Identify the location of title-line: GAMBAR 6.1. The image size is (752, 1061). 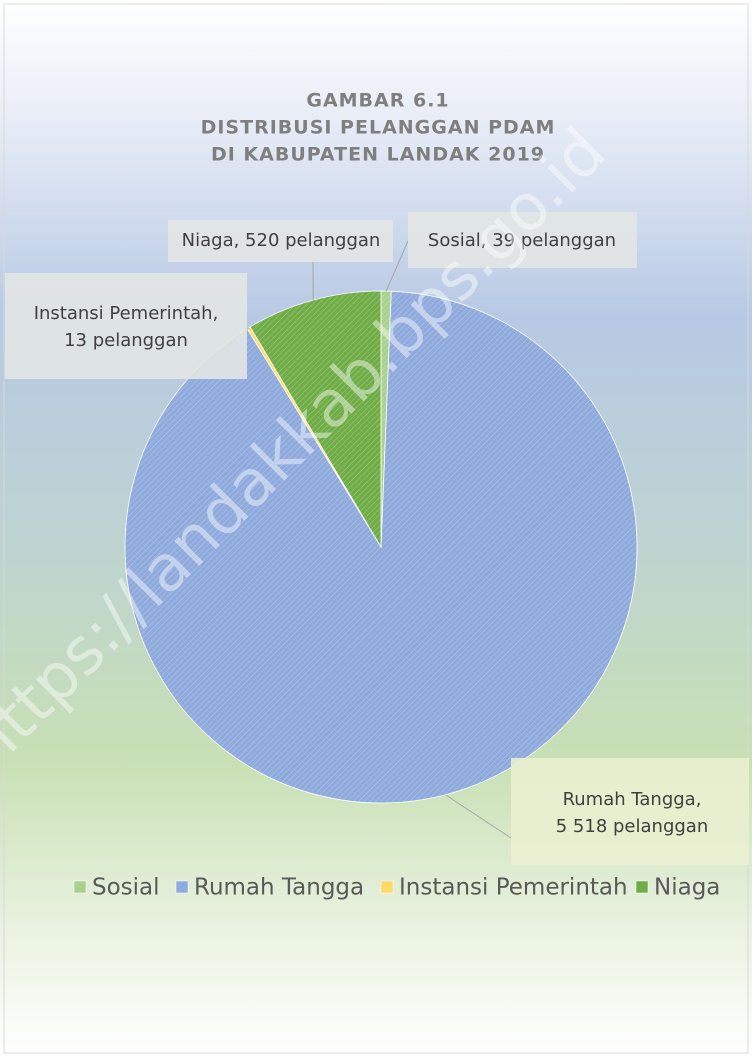
(377, 101).